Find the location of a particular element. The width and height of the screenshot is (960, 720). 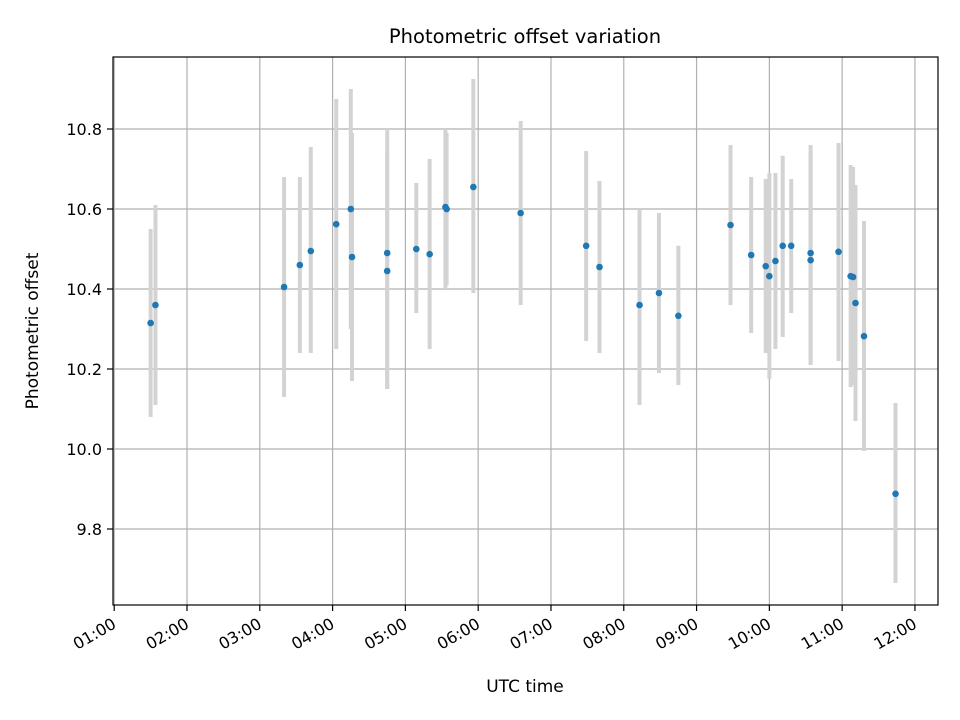

y-tick-label: 10.4 is located at coordinates (84, 289).